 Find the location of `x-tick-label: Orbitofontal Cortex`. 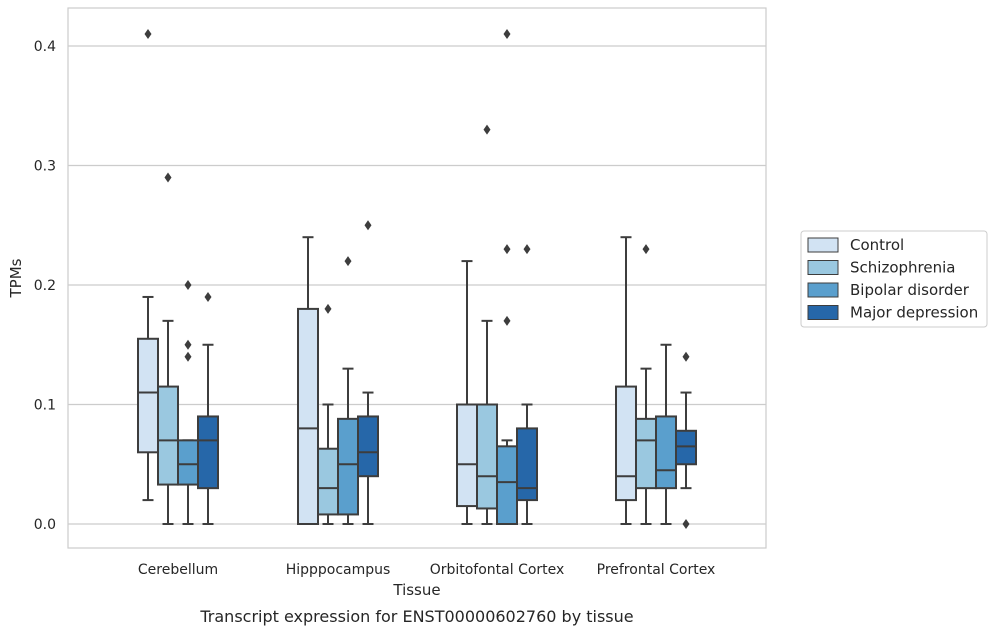

x-tick-label: Orbitofontal Cortex is located at coordinates (497, 570).